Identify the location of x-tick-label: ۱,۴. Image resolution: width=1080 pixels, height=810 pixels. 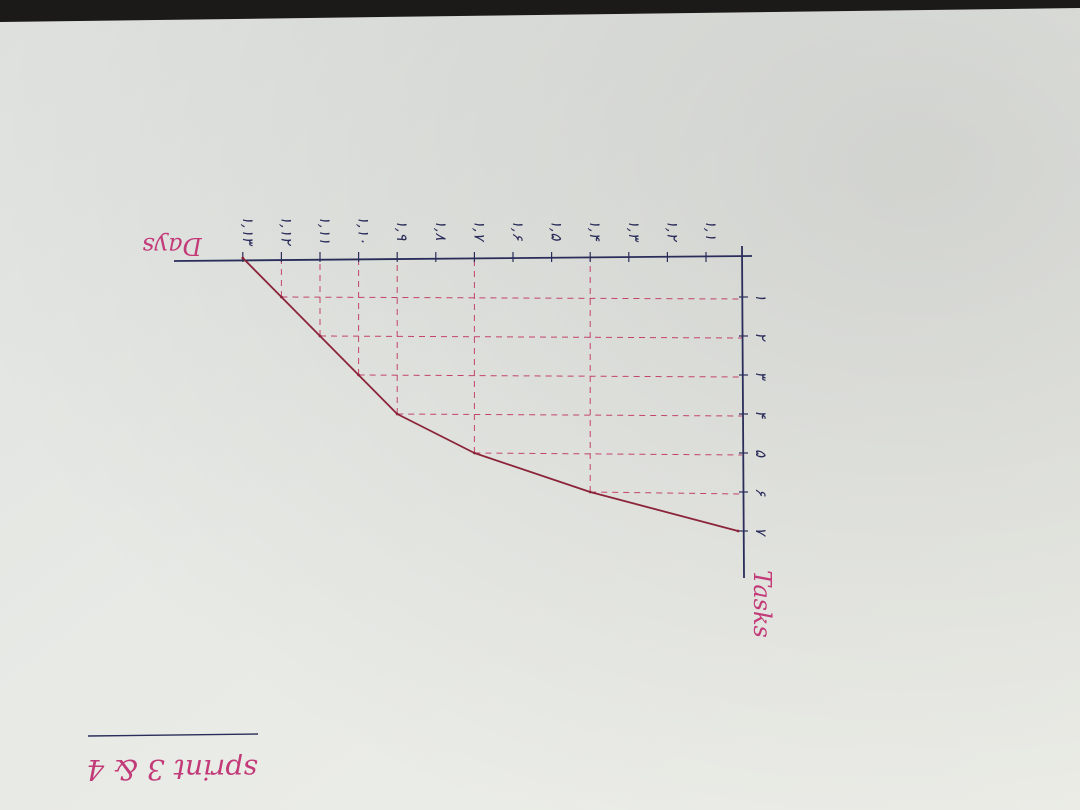
(595, 231).